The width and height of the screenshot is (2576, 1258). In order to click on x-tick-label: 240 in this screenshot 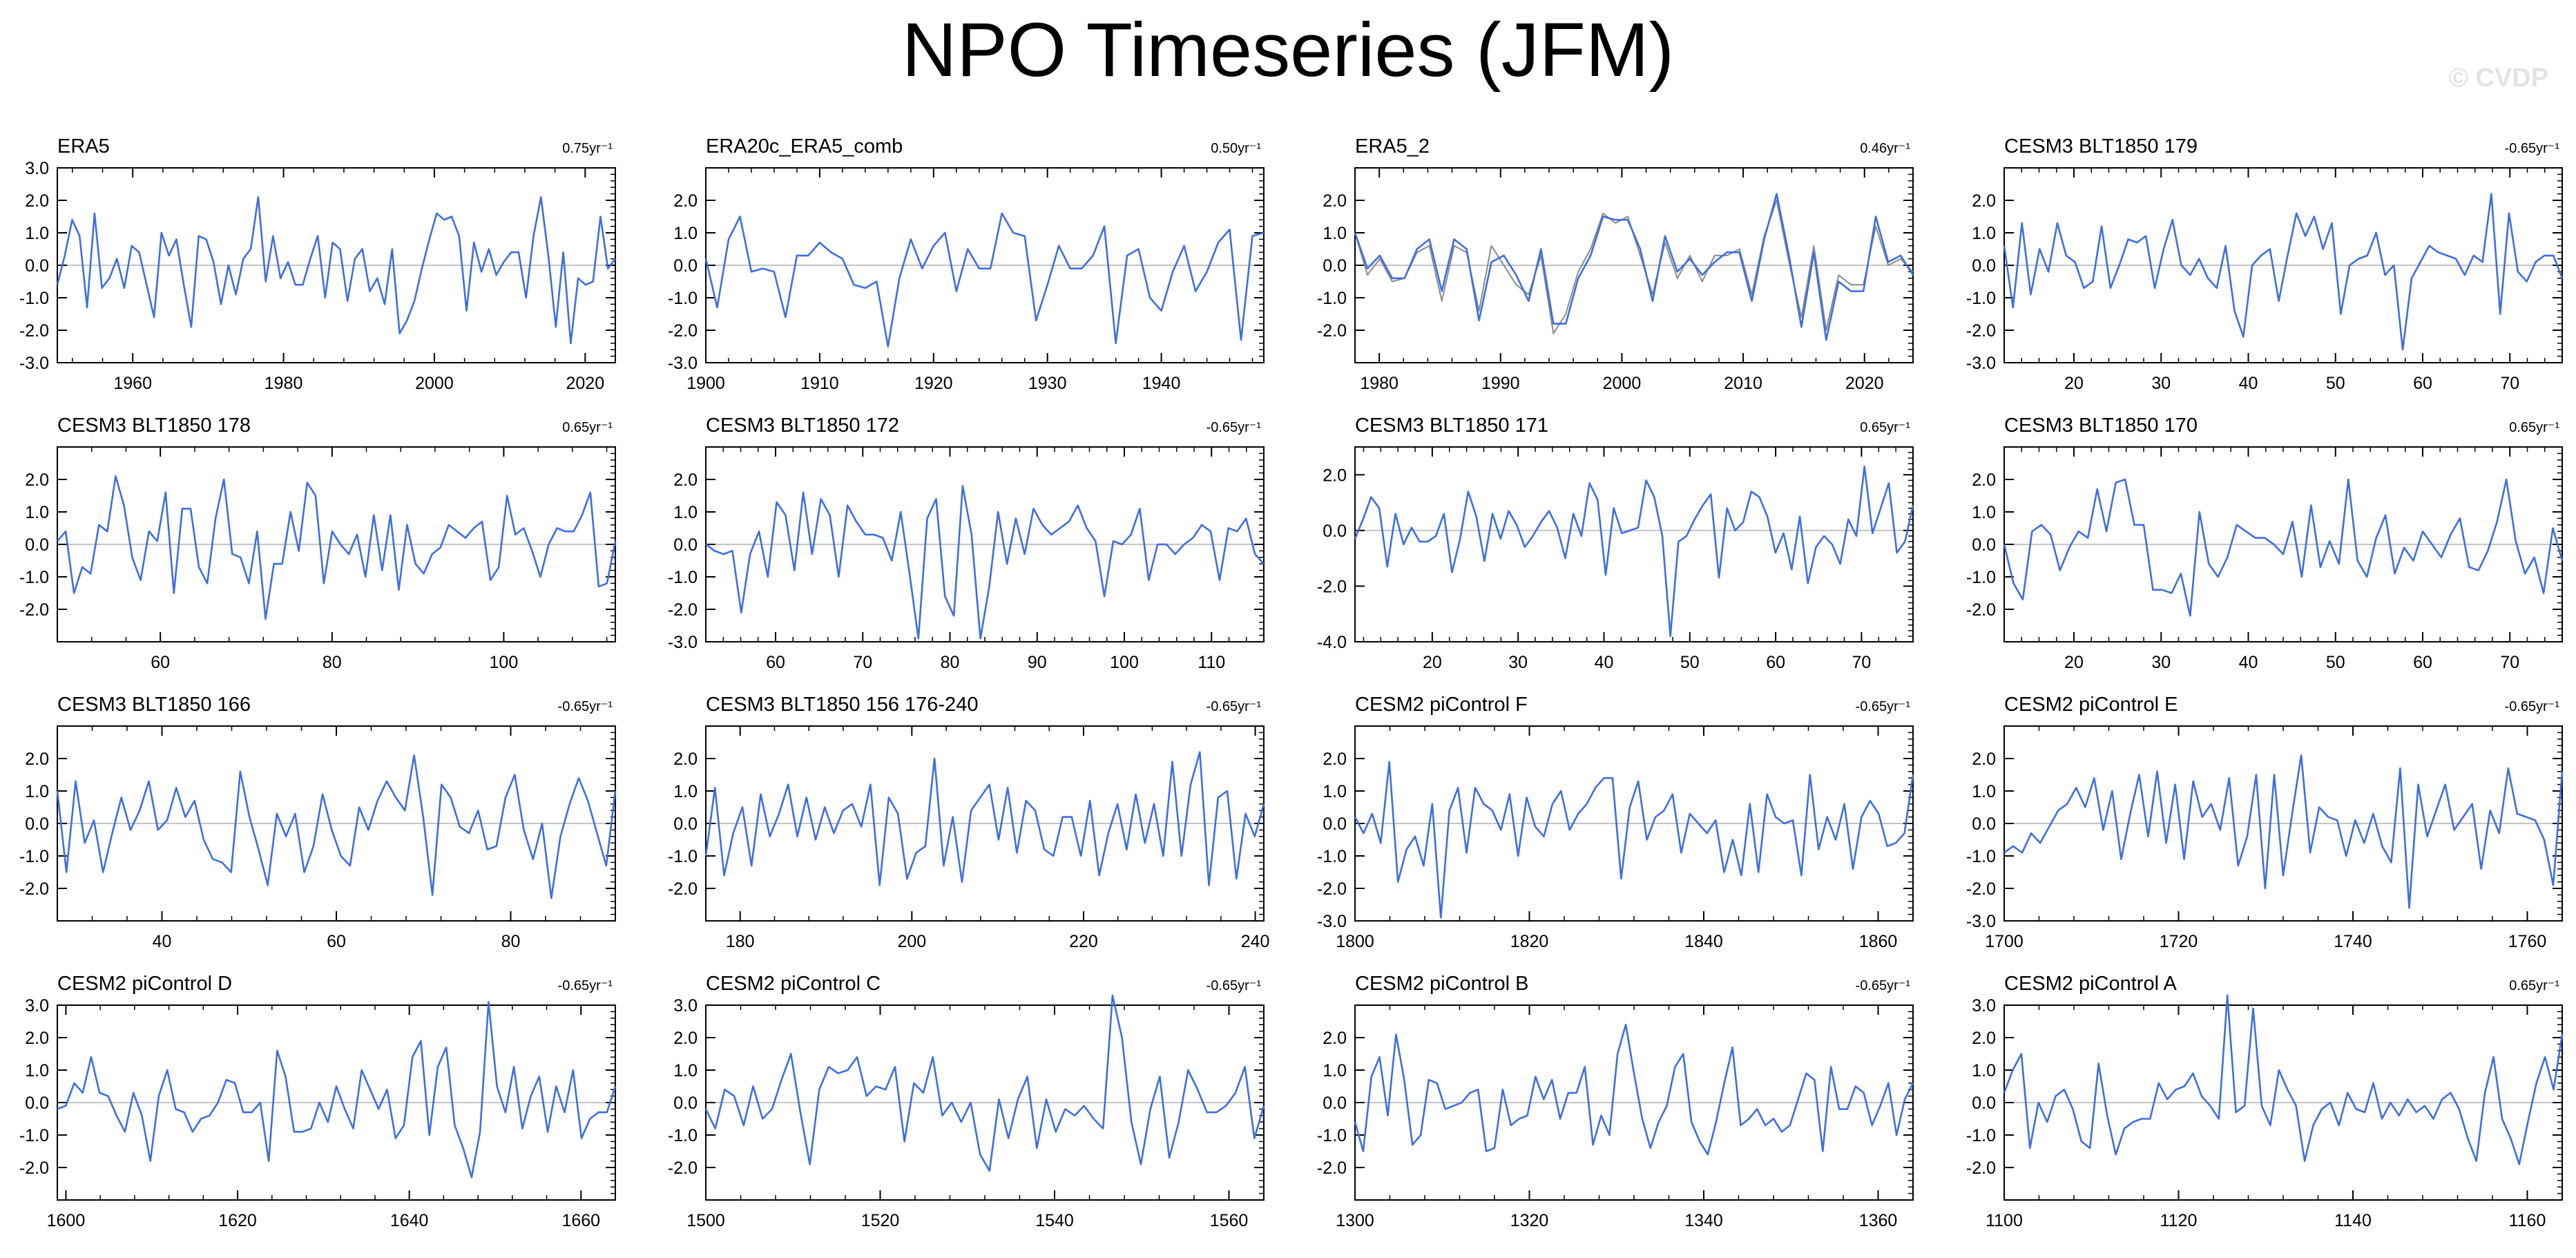, I will do `click(1255, 941)`.